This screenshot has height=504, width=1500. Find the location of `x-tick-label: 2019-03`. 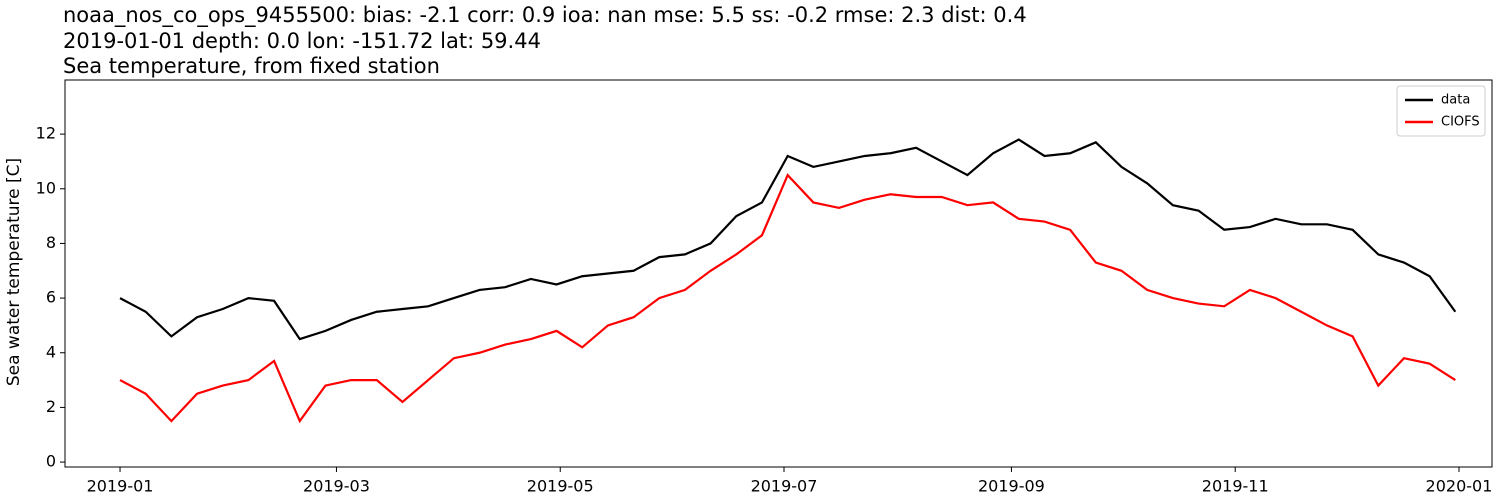

x-tick-label: 2019-03 is located at coordinates (336, 486).